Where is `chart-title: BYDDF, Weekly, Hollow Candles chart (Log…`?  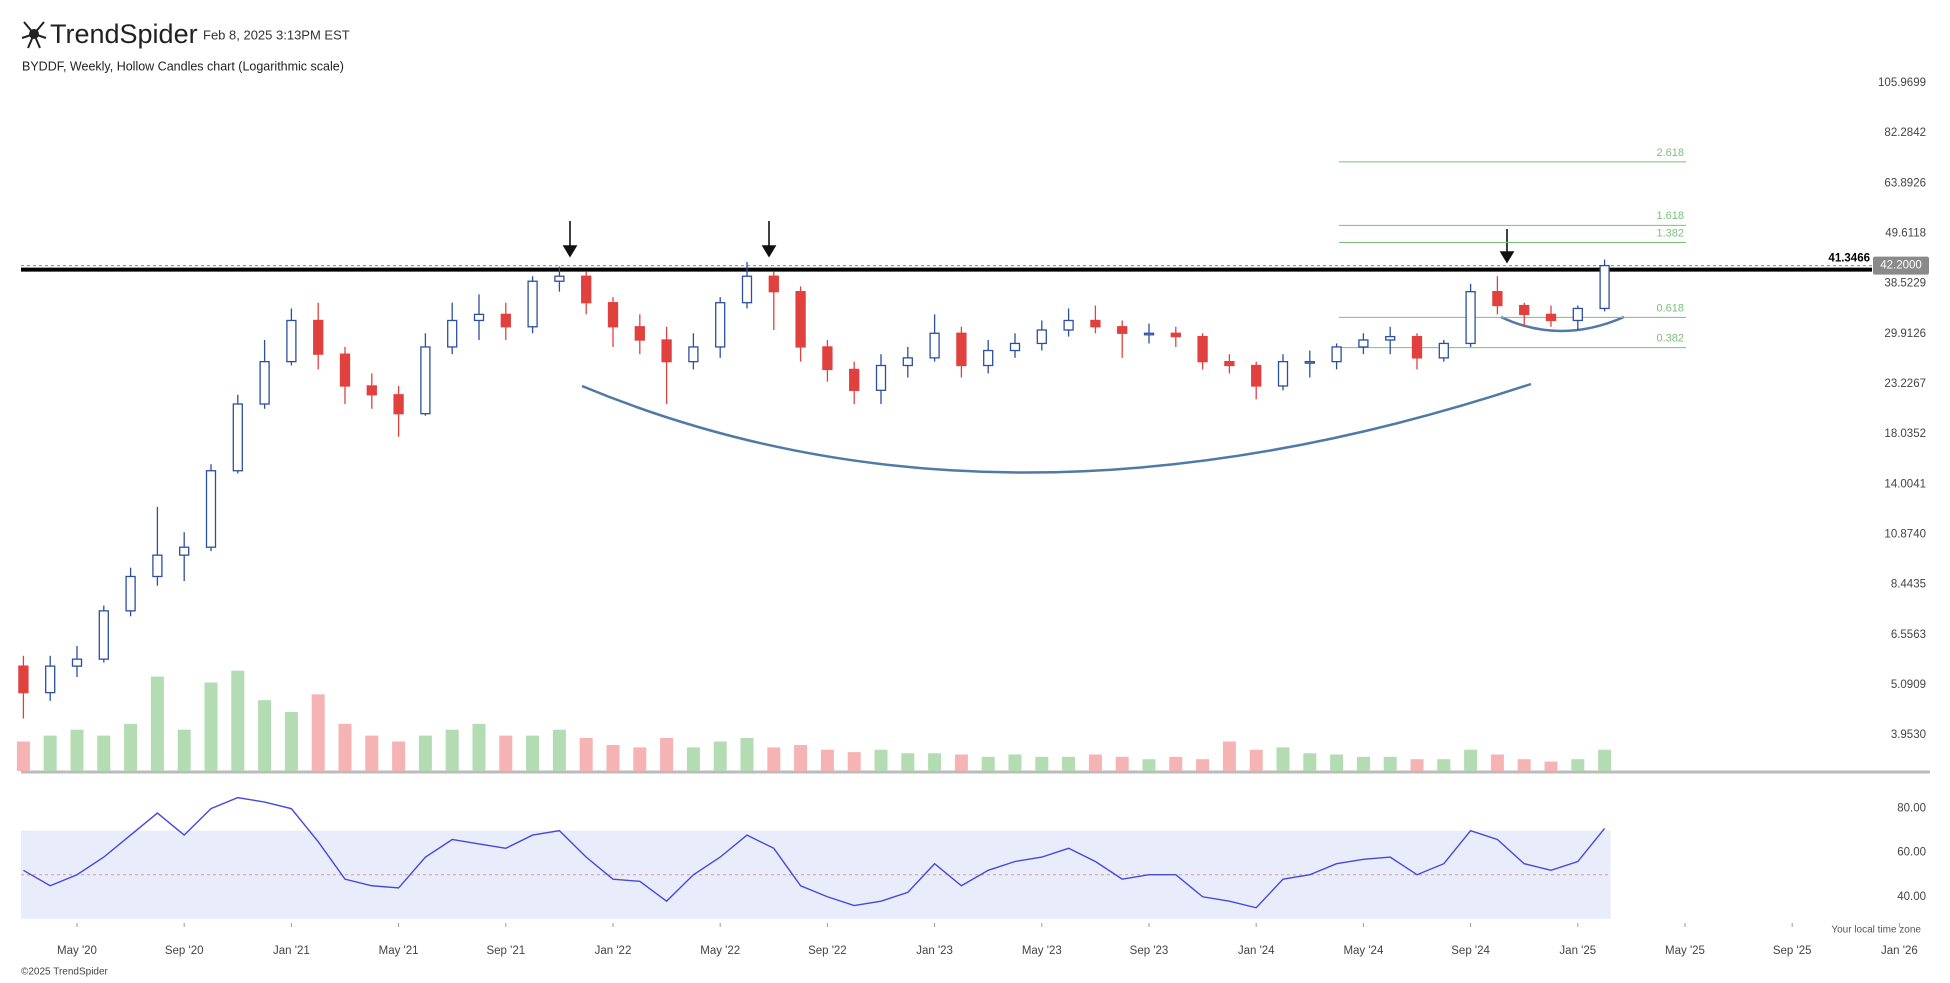 chart-title: BYDDF, Weekly, Hollow Candles chart (Log… is located at coordinates (183, 66).